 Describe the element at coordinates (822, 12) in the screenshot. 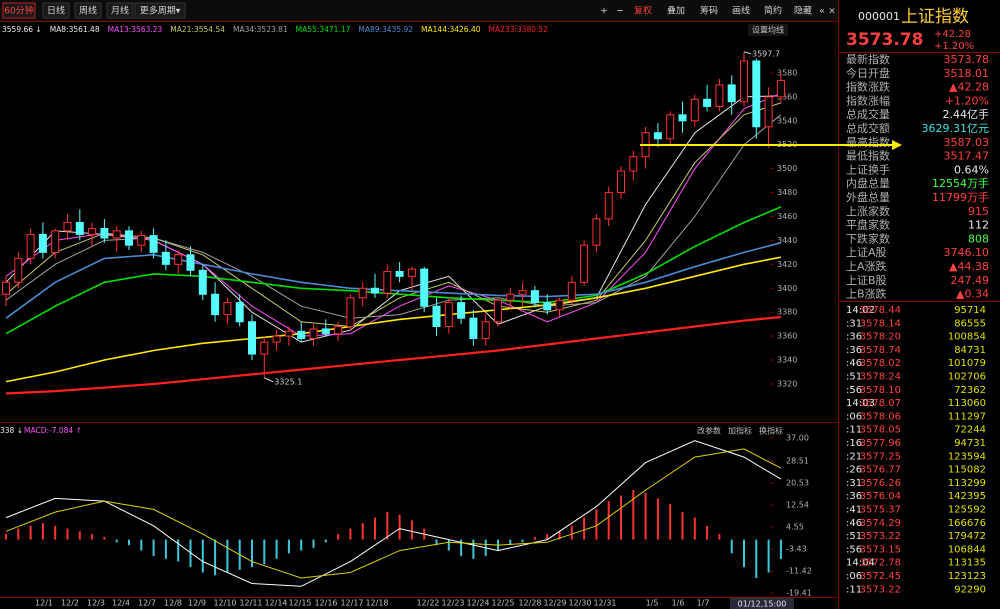

I see `tool-button: «` at that location.